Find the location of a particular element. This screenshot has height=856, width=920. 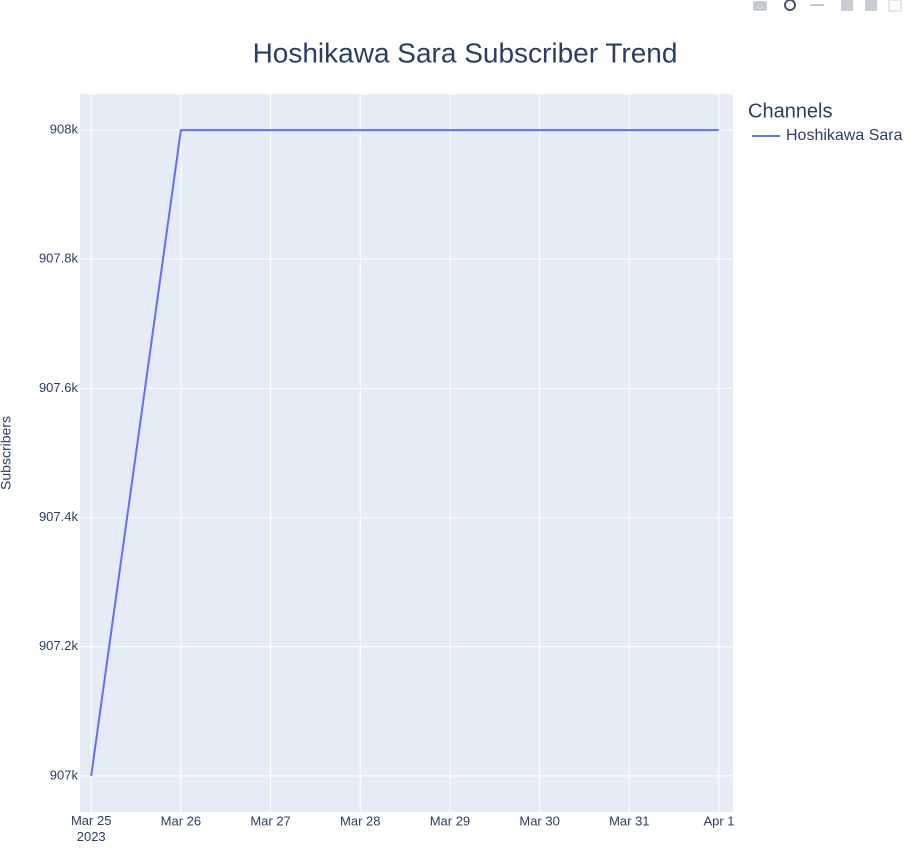

autoscale-icon is located at coordinates (895, 6).